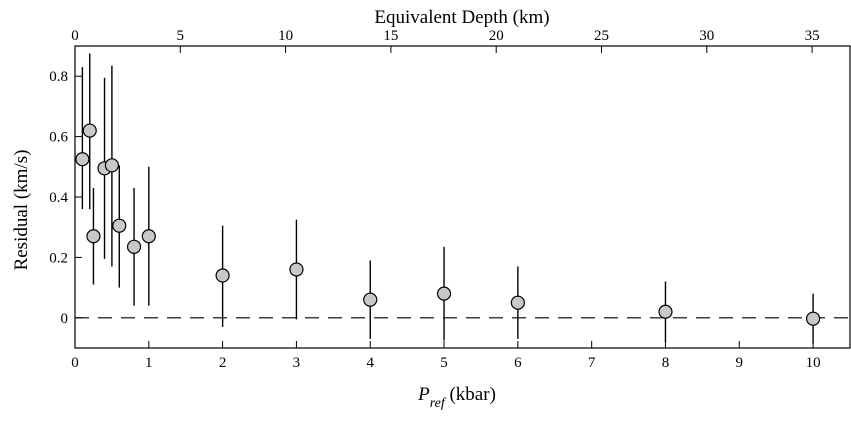  What do you see at coordinates (223, 363) in the screenshot?
I see `x-tick-label: 2` at bounding box center [223, 363].